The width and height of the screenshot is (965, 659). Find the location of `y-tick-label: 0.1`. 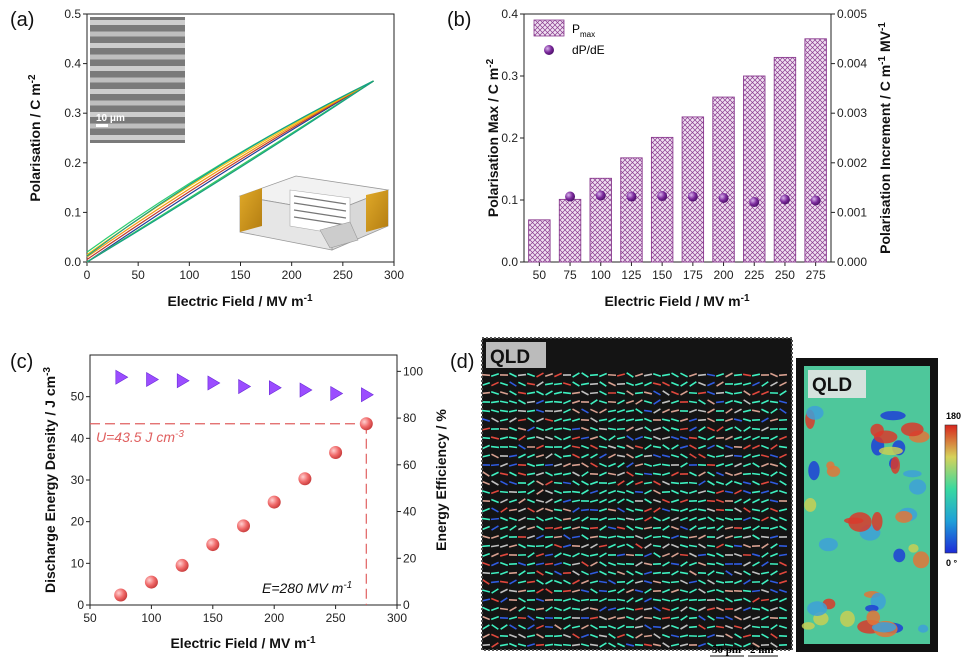

y-tick-label: 0.1 is located at coordinates (509, 200).